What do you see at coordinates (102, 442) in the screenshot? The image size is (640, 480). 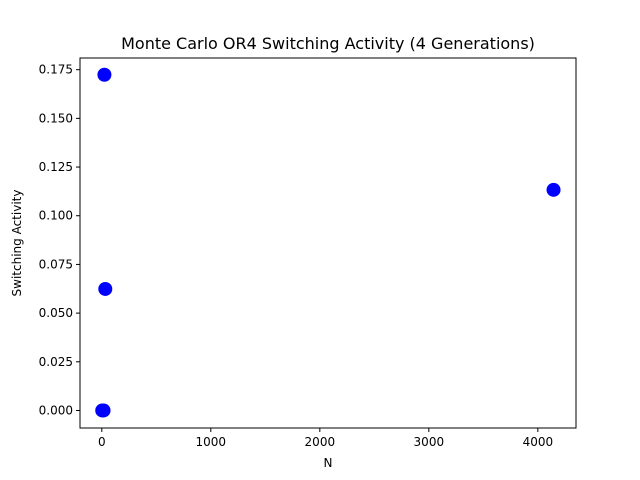 I see `x-tick-label: 0` at bounding box center [102, 442].